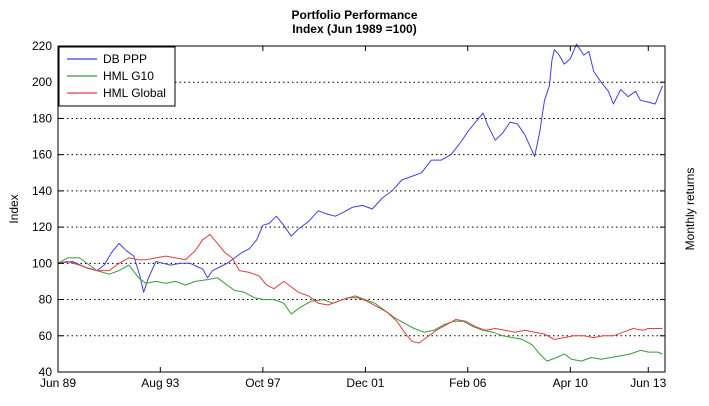 This screenshot has width=709, height=406. I want to click on y-axis-label: Index, so click(14, 208).